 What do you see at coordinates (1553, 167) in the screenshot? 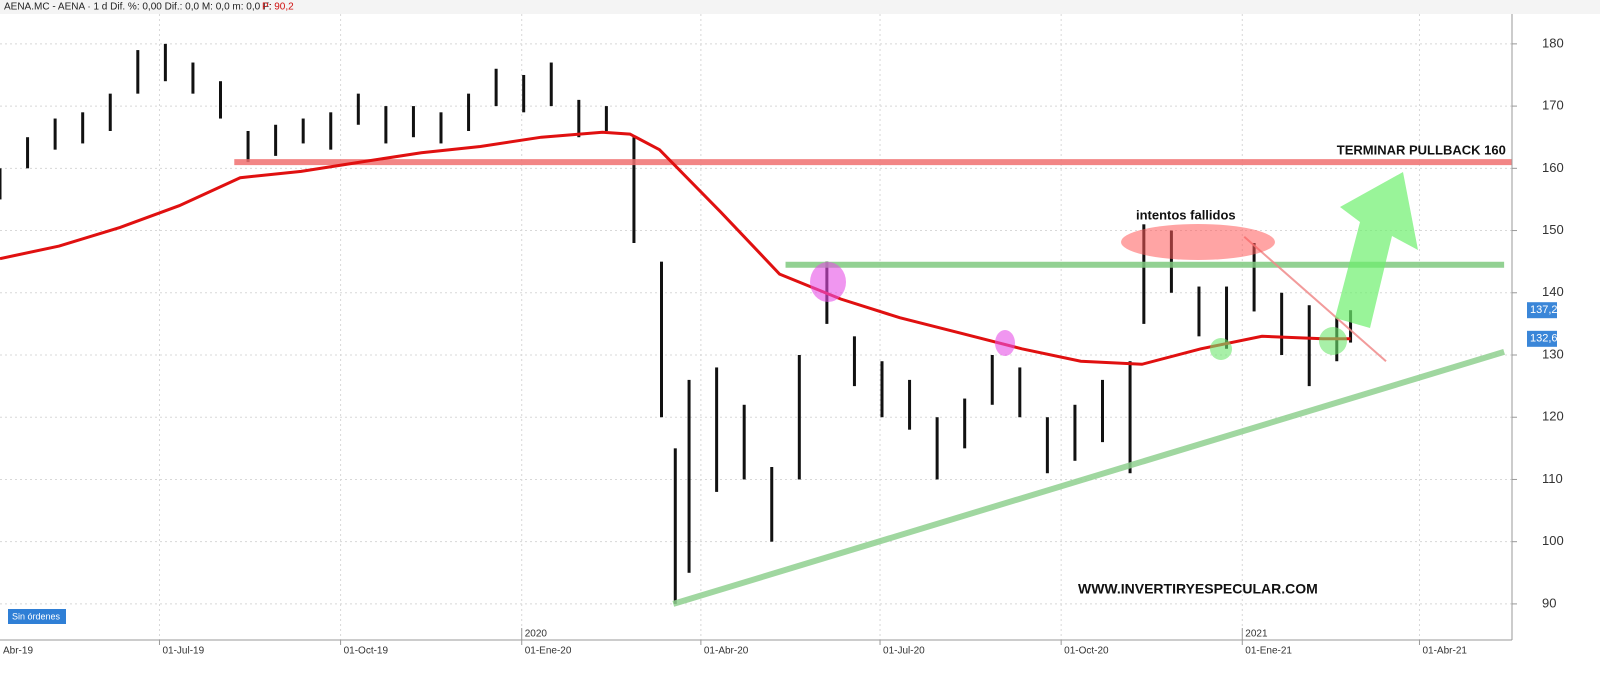
I see `y-tick-label: 160` at bounding box center [1553, 167].